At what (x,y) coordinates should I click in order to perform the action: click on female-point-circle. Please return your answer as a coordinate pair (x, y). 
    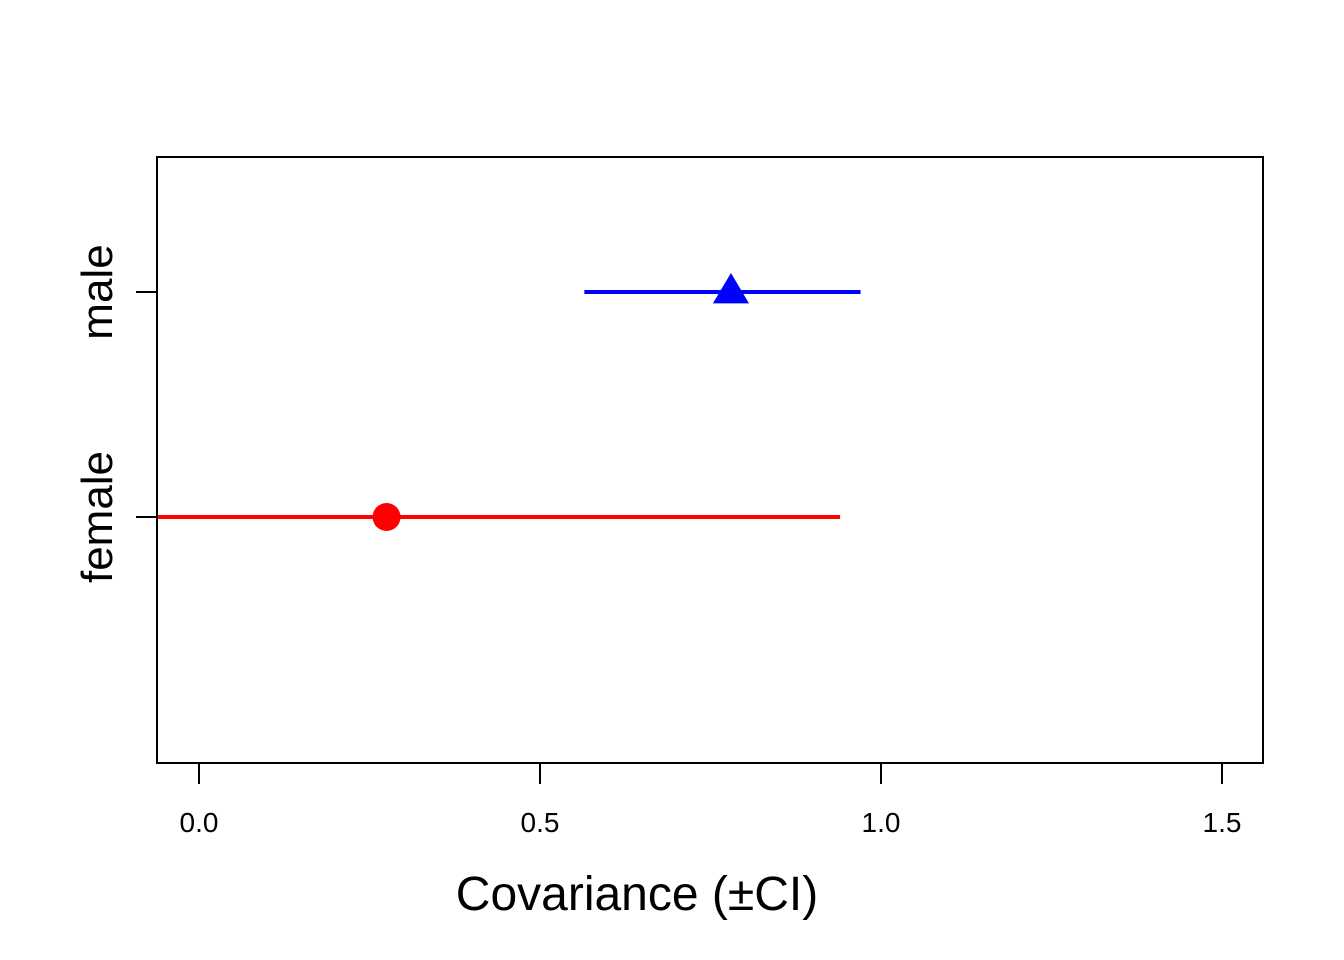
    Looking at the image, I should click on (386, 517).